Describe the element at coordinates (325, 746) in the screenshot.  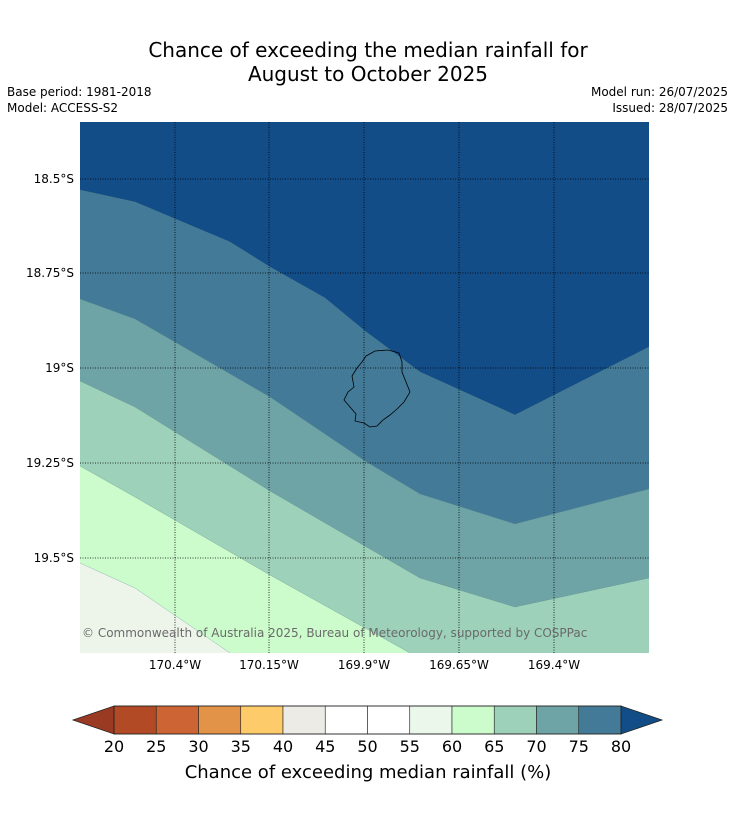
I see `colorbar-tick-label: 45` at that location.